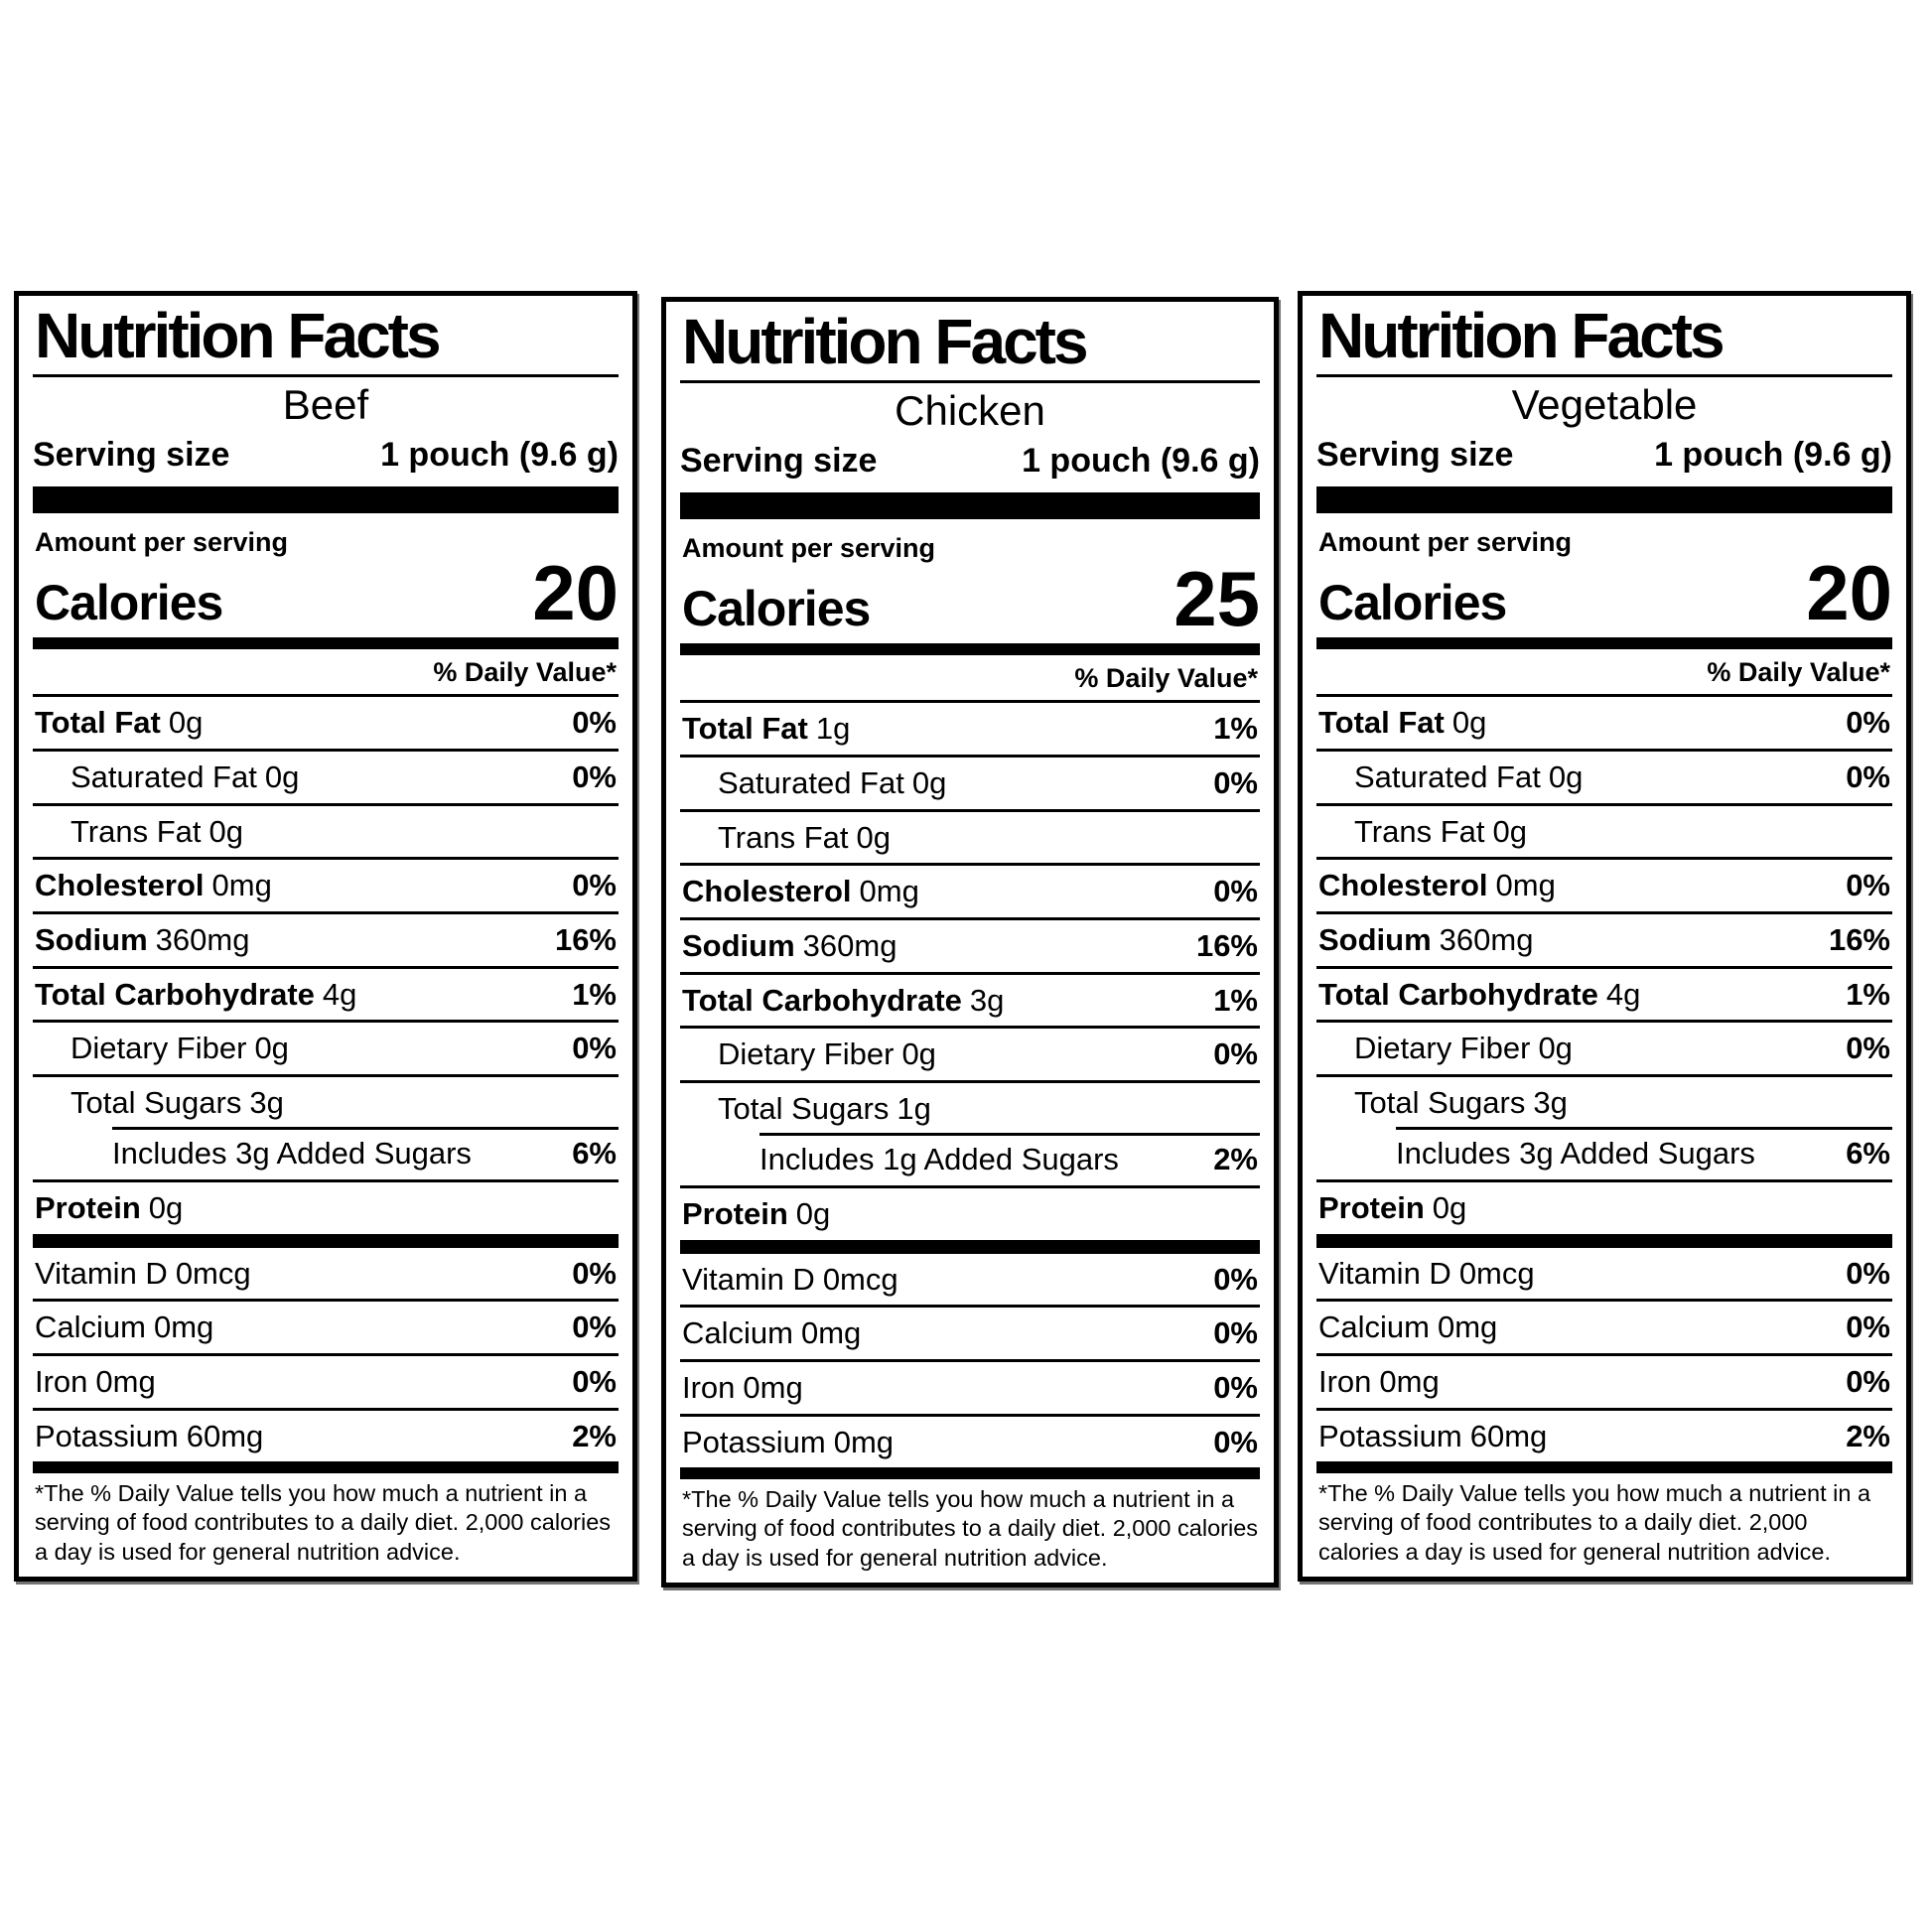 The height and width of the screenshot is (1932, 1932). Describe the element at coordinates (822, 1000) in the screenshot. I see `nutrient-name: Total Carbohydrate` at that location.